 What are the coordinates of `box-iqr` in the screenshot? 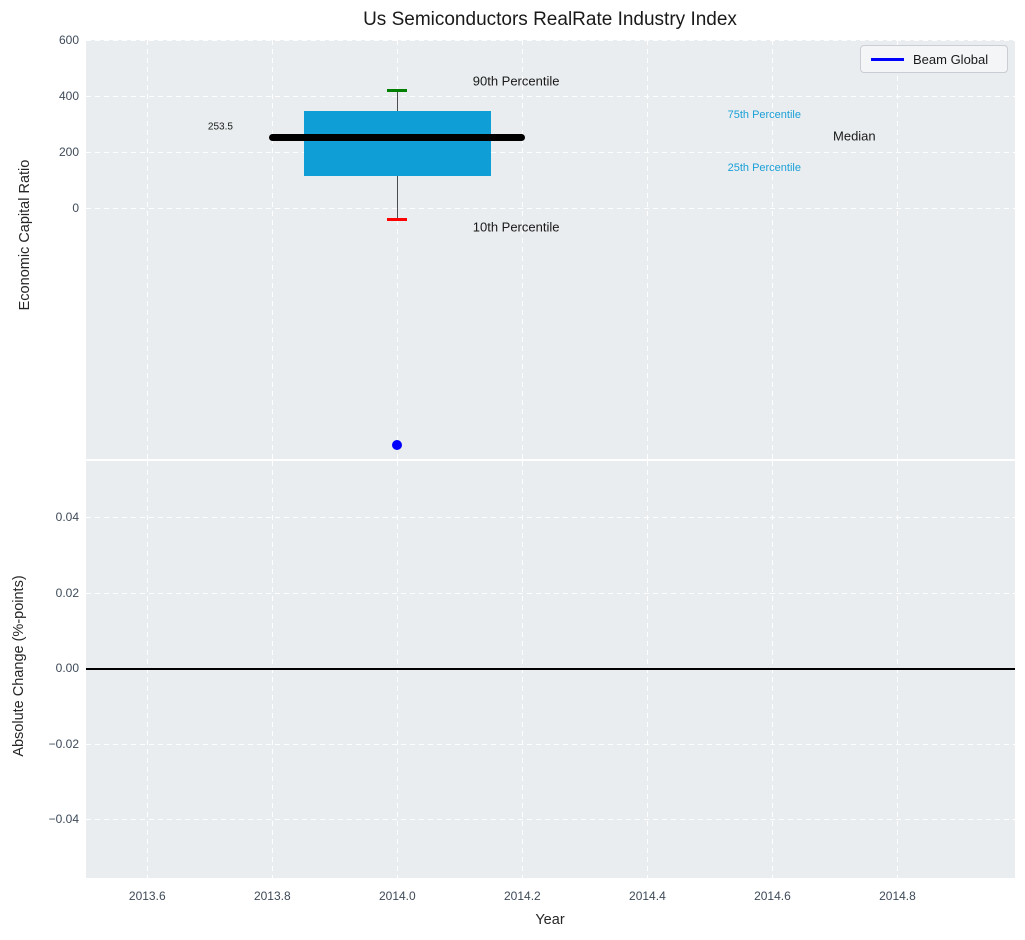 It's located at (397, 143).